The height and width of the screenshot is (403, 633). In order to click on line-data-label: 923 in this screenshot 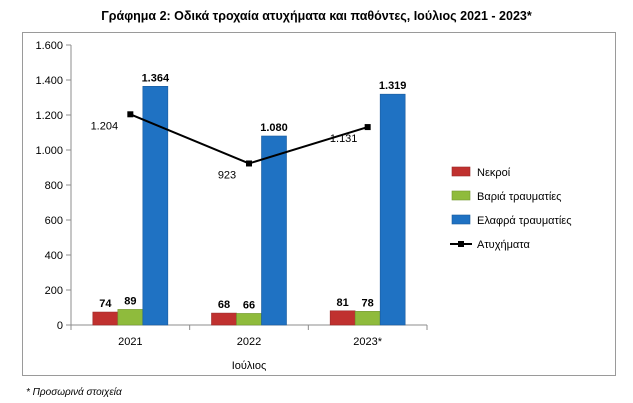, I will do `click(227, 175)`.